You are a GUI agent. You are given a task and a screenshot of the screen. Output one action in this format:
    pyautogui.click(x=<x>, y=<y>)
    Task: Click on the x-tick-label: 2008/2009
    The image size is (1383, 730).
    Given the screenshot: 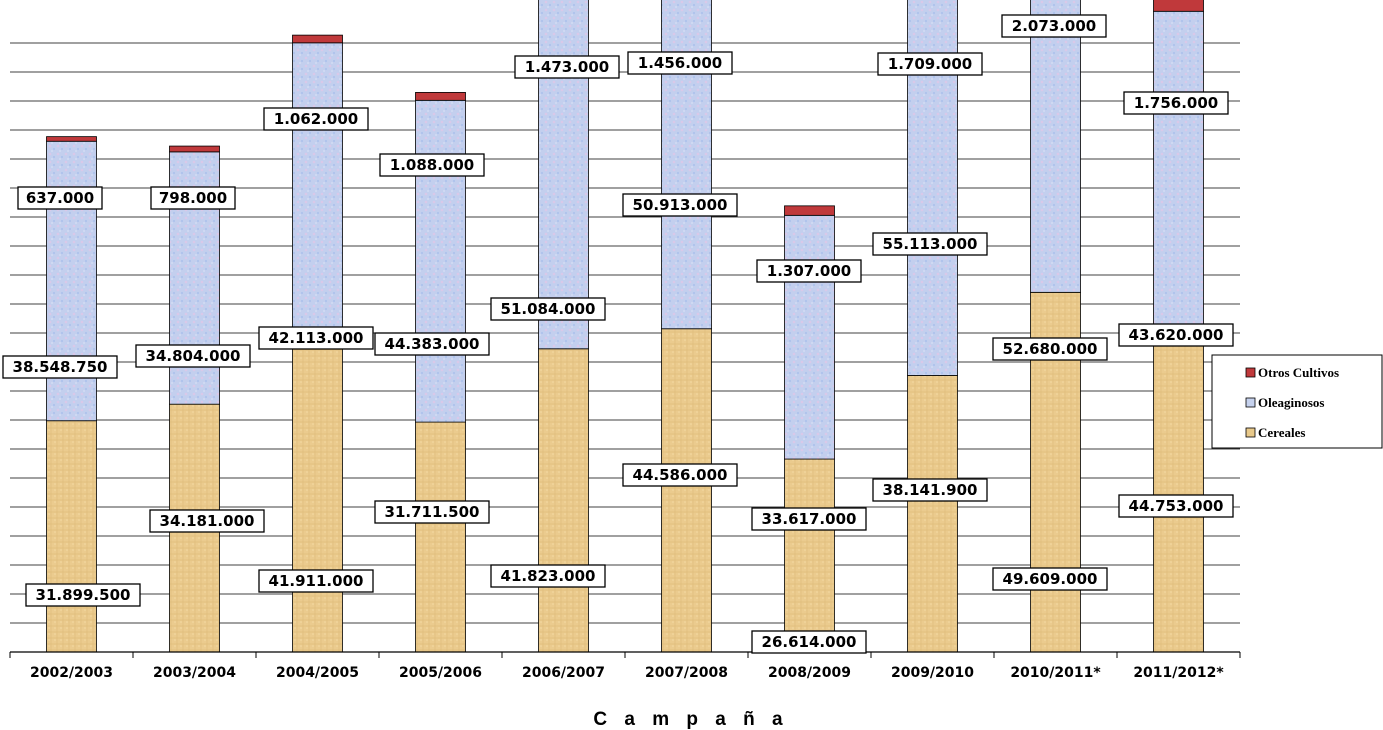 What is the action you would take?
    pyautogui.click(x=809, y=673)
    